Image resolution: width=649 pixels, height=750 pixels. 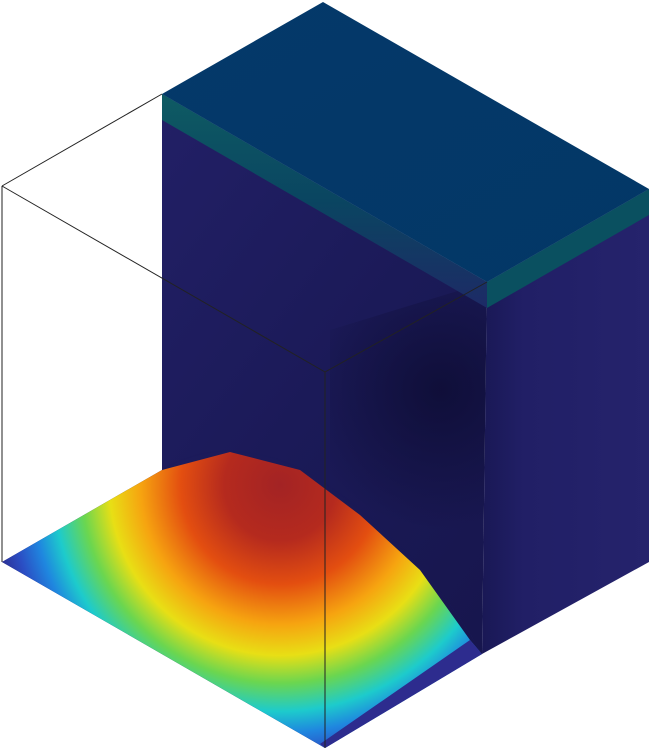 What do you see at coordinates (568, 248) in the screenshot?
I see `slab-right-band` at bounding box center [568, 248].